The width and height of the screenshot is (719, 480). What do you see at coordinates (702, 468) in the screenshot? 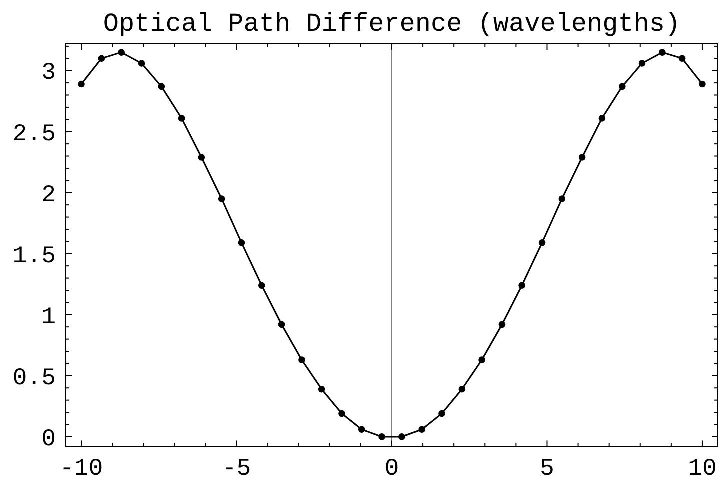
I see `x-tick-label: 10` at bounding box center [702, 468].